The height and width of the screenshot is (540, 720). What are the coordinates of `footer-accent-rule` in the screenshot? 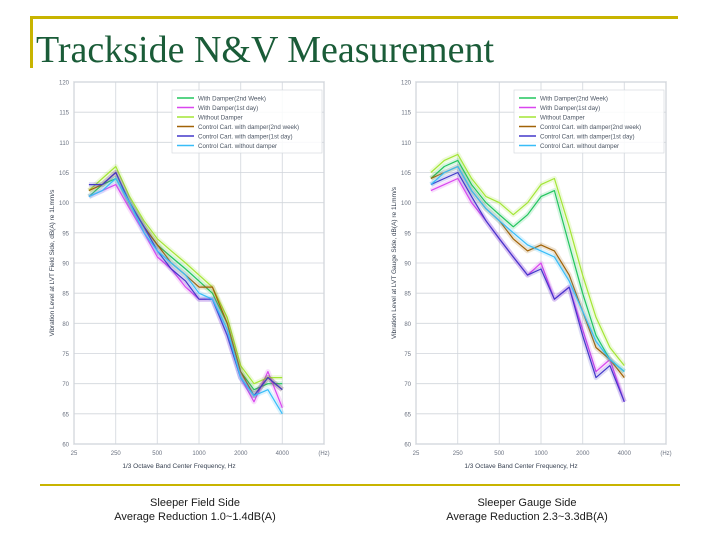 It's located at (360, 485).